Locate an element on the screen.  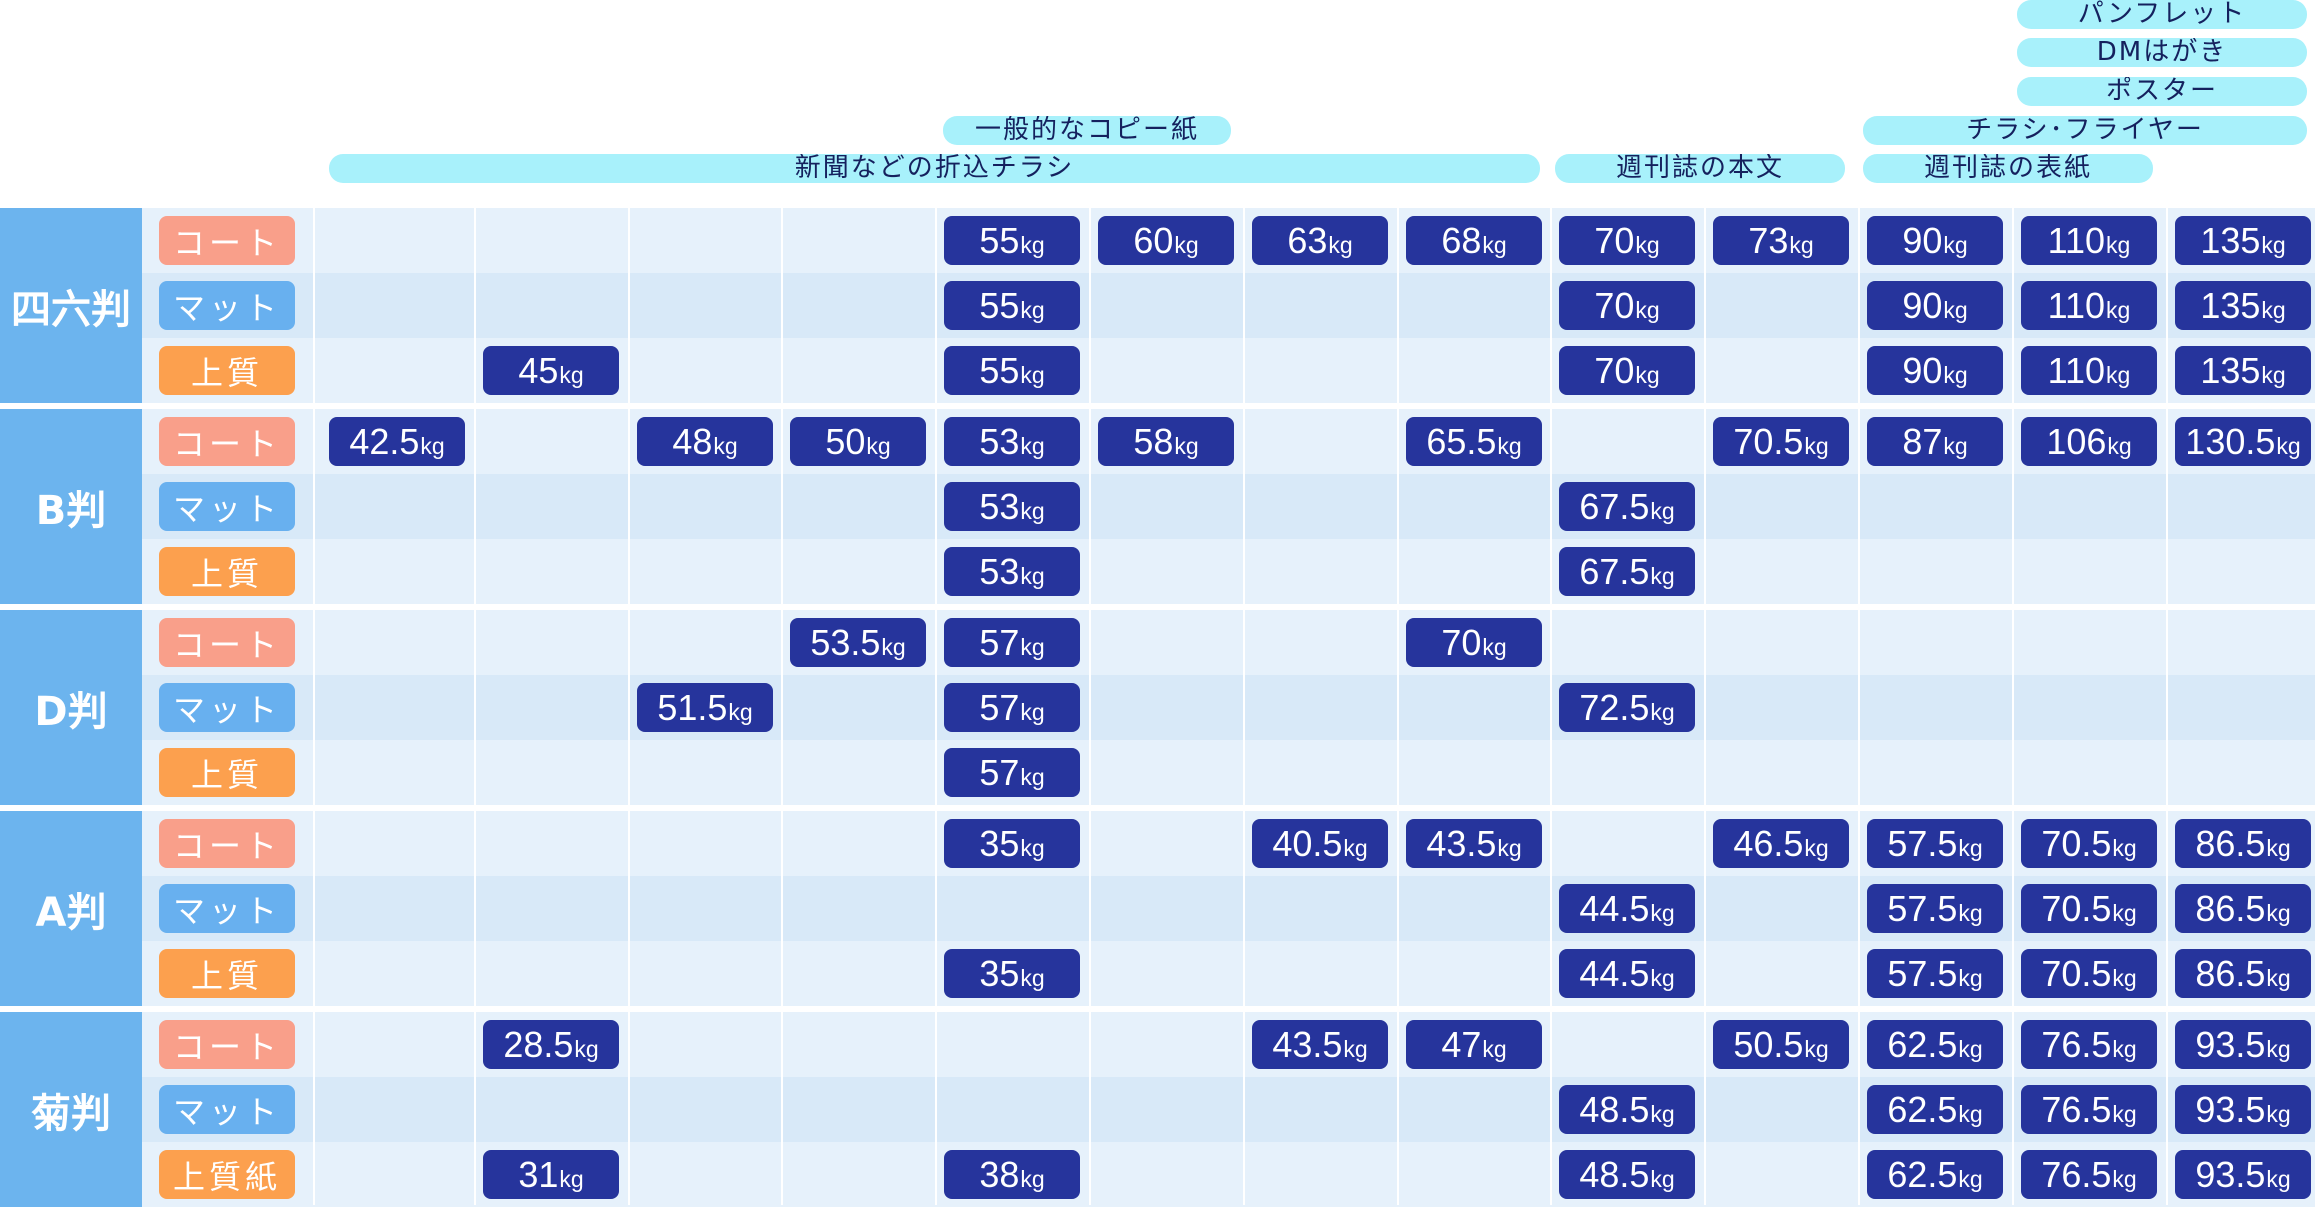
weight-value: 70.5 kg is located at coordinates (2089, 973).